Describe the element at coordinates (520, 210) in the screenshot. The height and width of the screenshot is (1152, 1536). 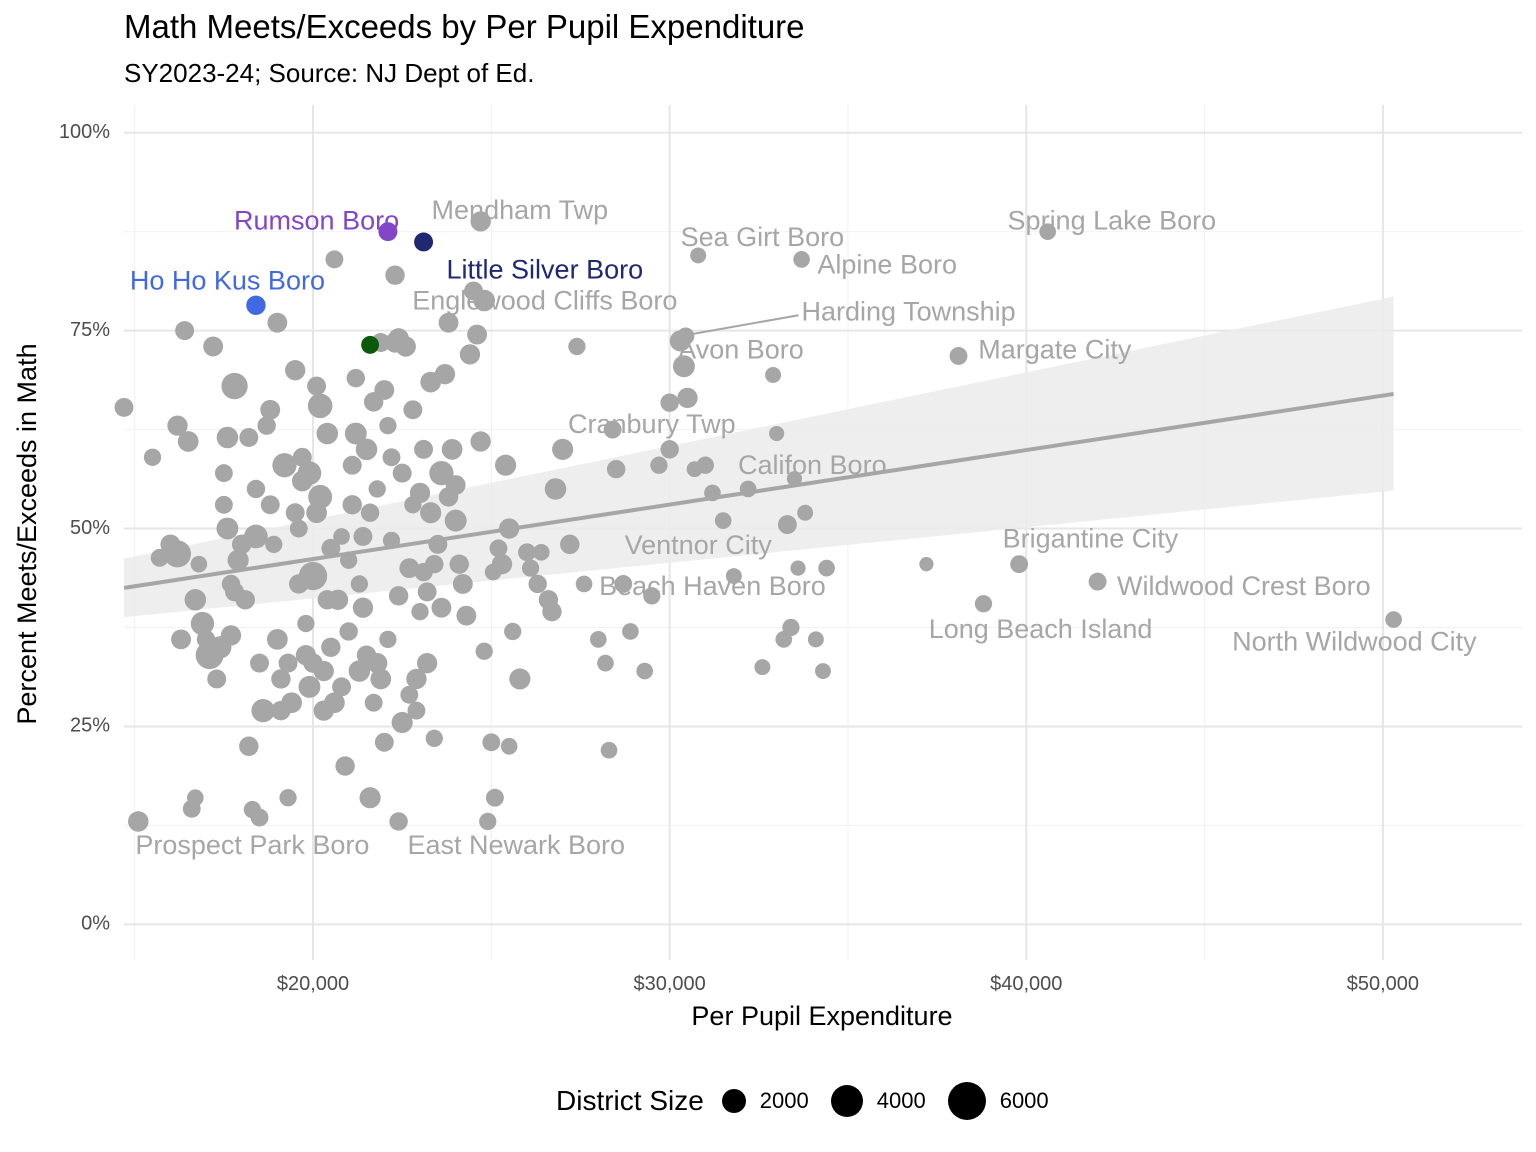
I see `point-label: Mendham Twp` at that location.